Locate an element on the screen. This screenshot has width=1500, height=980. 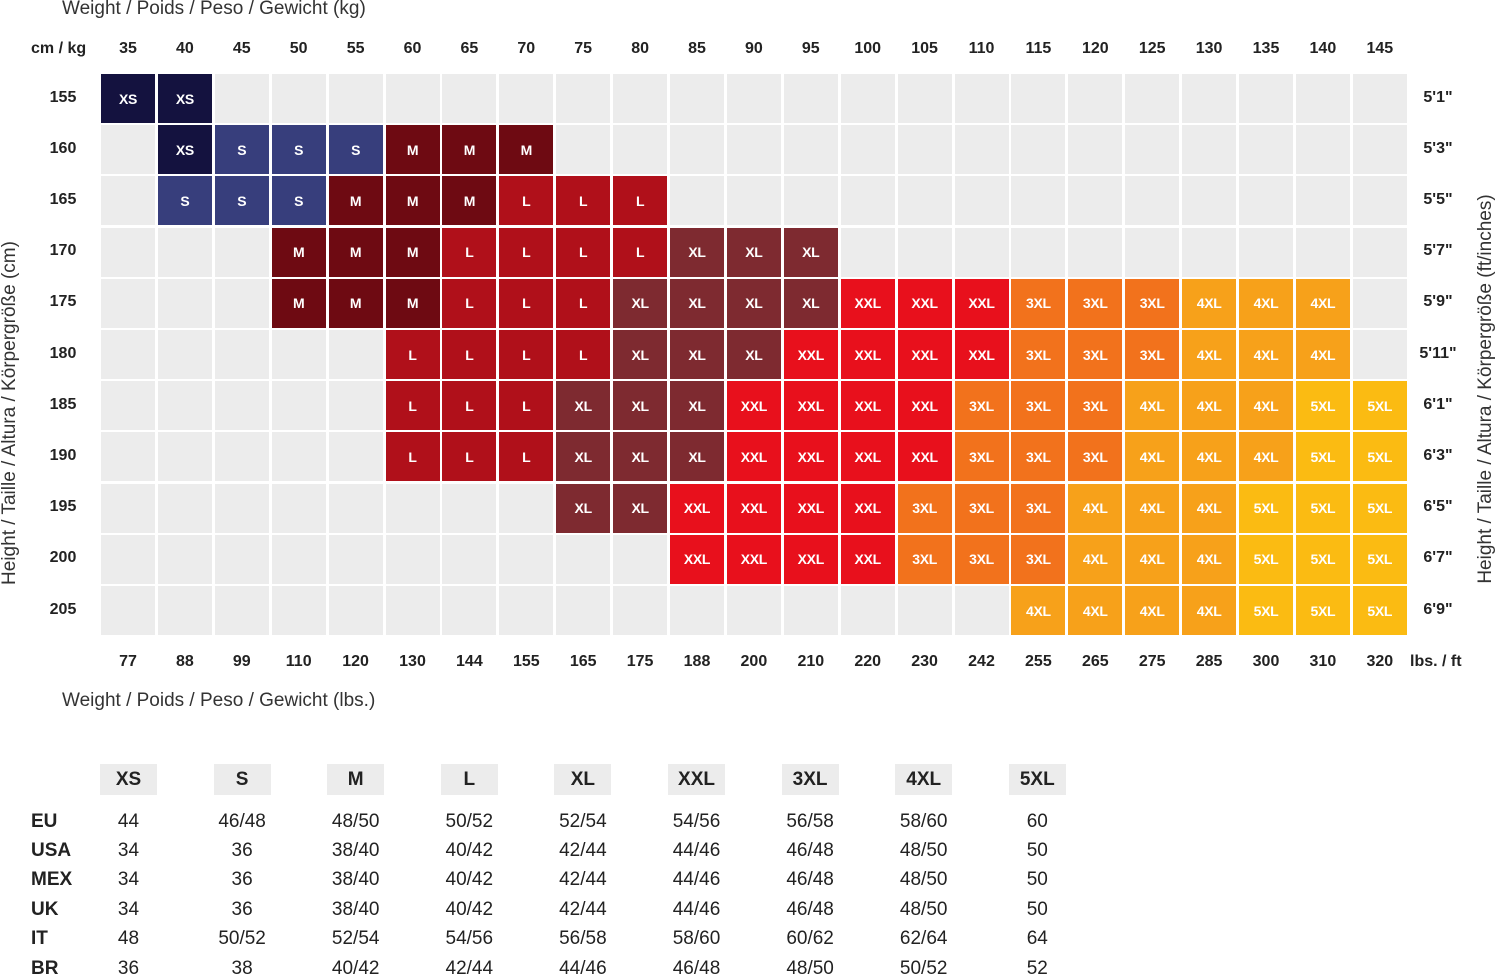
x-tick-lbs: 265 is located at coordinates (1095, 661).